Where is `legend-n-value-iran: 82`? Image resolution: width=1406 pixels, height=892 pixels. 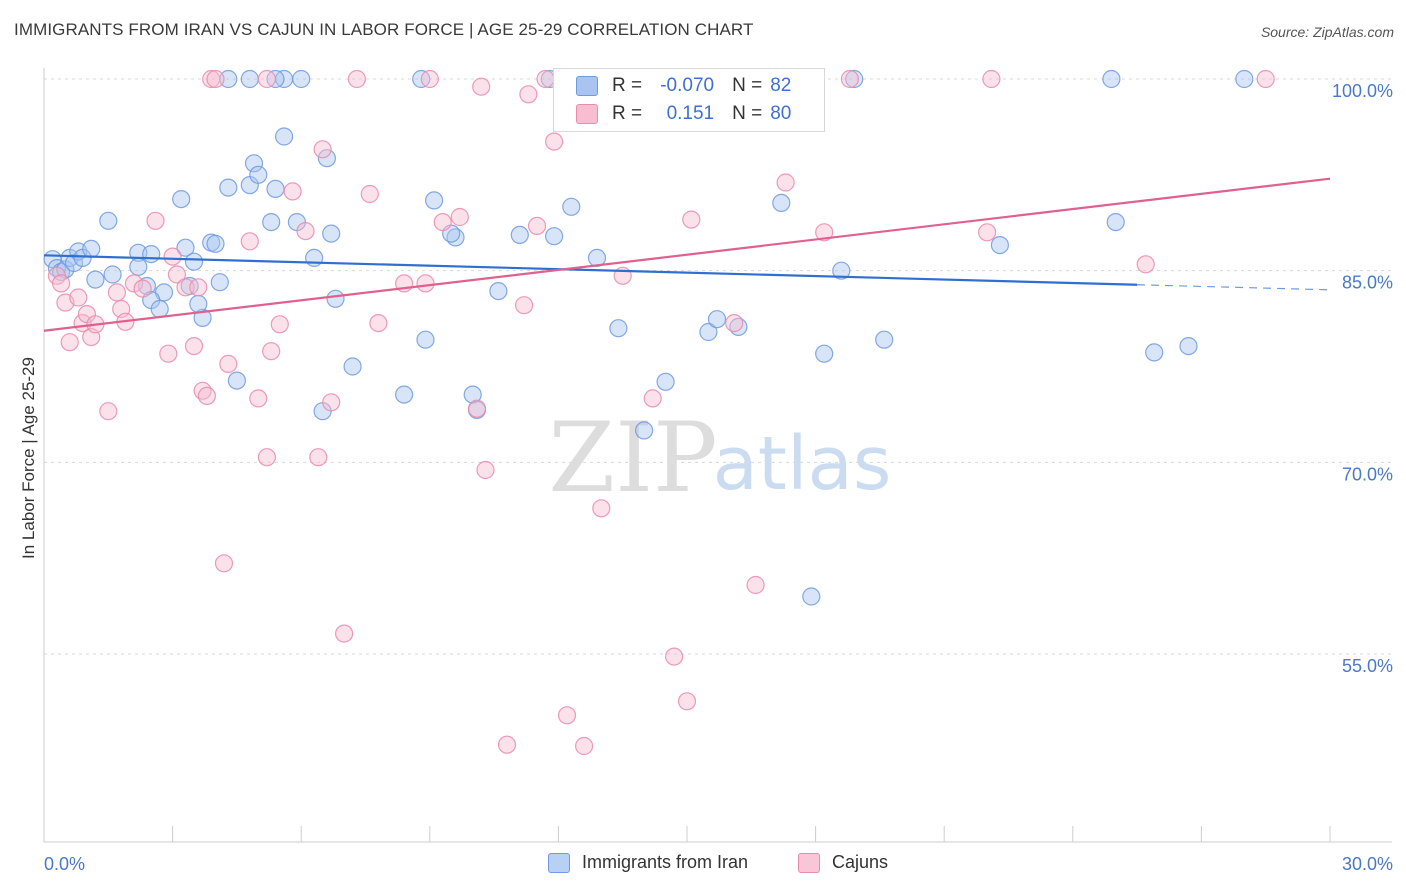 legend-n-value-iran: 82 is located at coordinates (781, 85).